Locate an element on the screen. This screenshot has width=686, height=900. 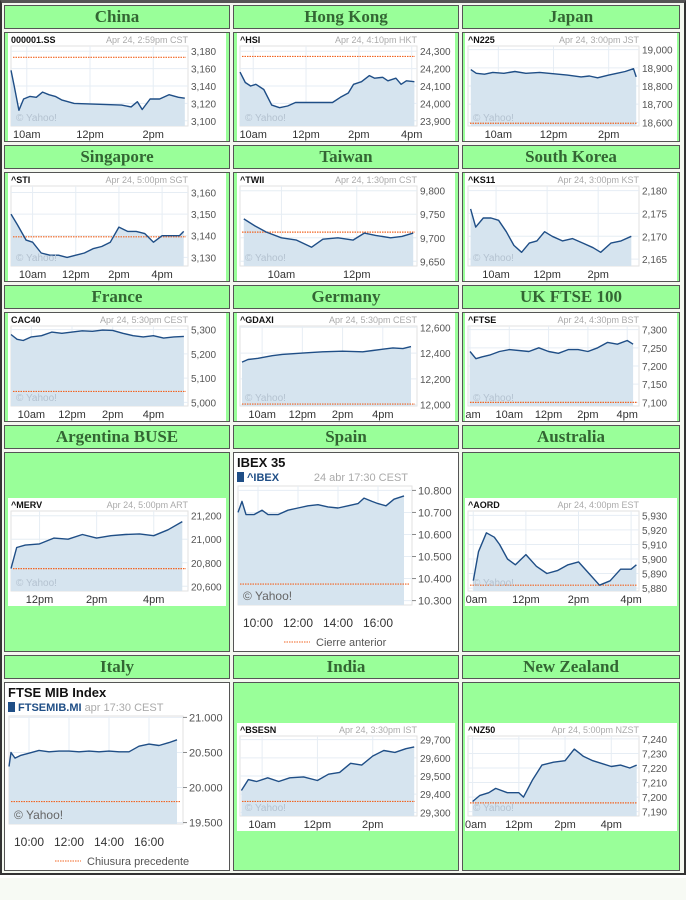
y-tick-label: 10.800 is located at coordinates (435, 491).